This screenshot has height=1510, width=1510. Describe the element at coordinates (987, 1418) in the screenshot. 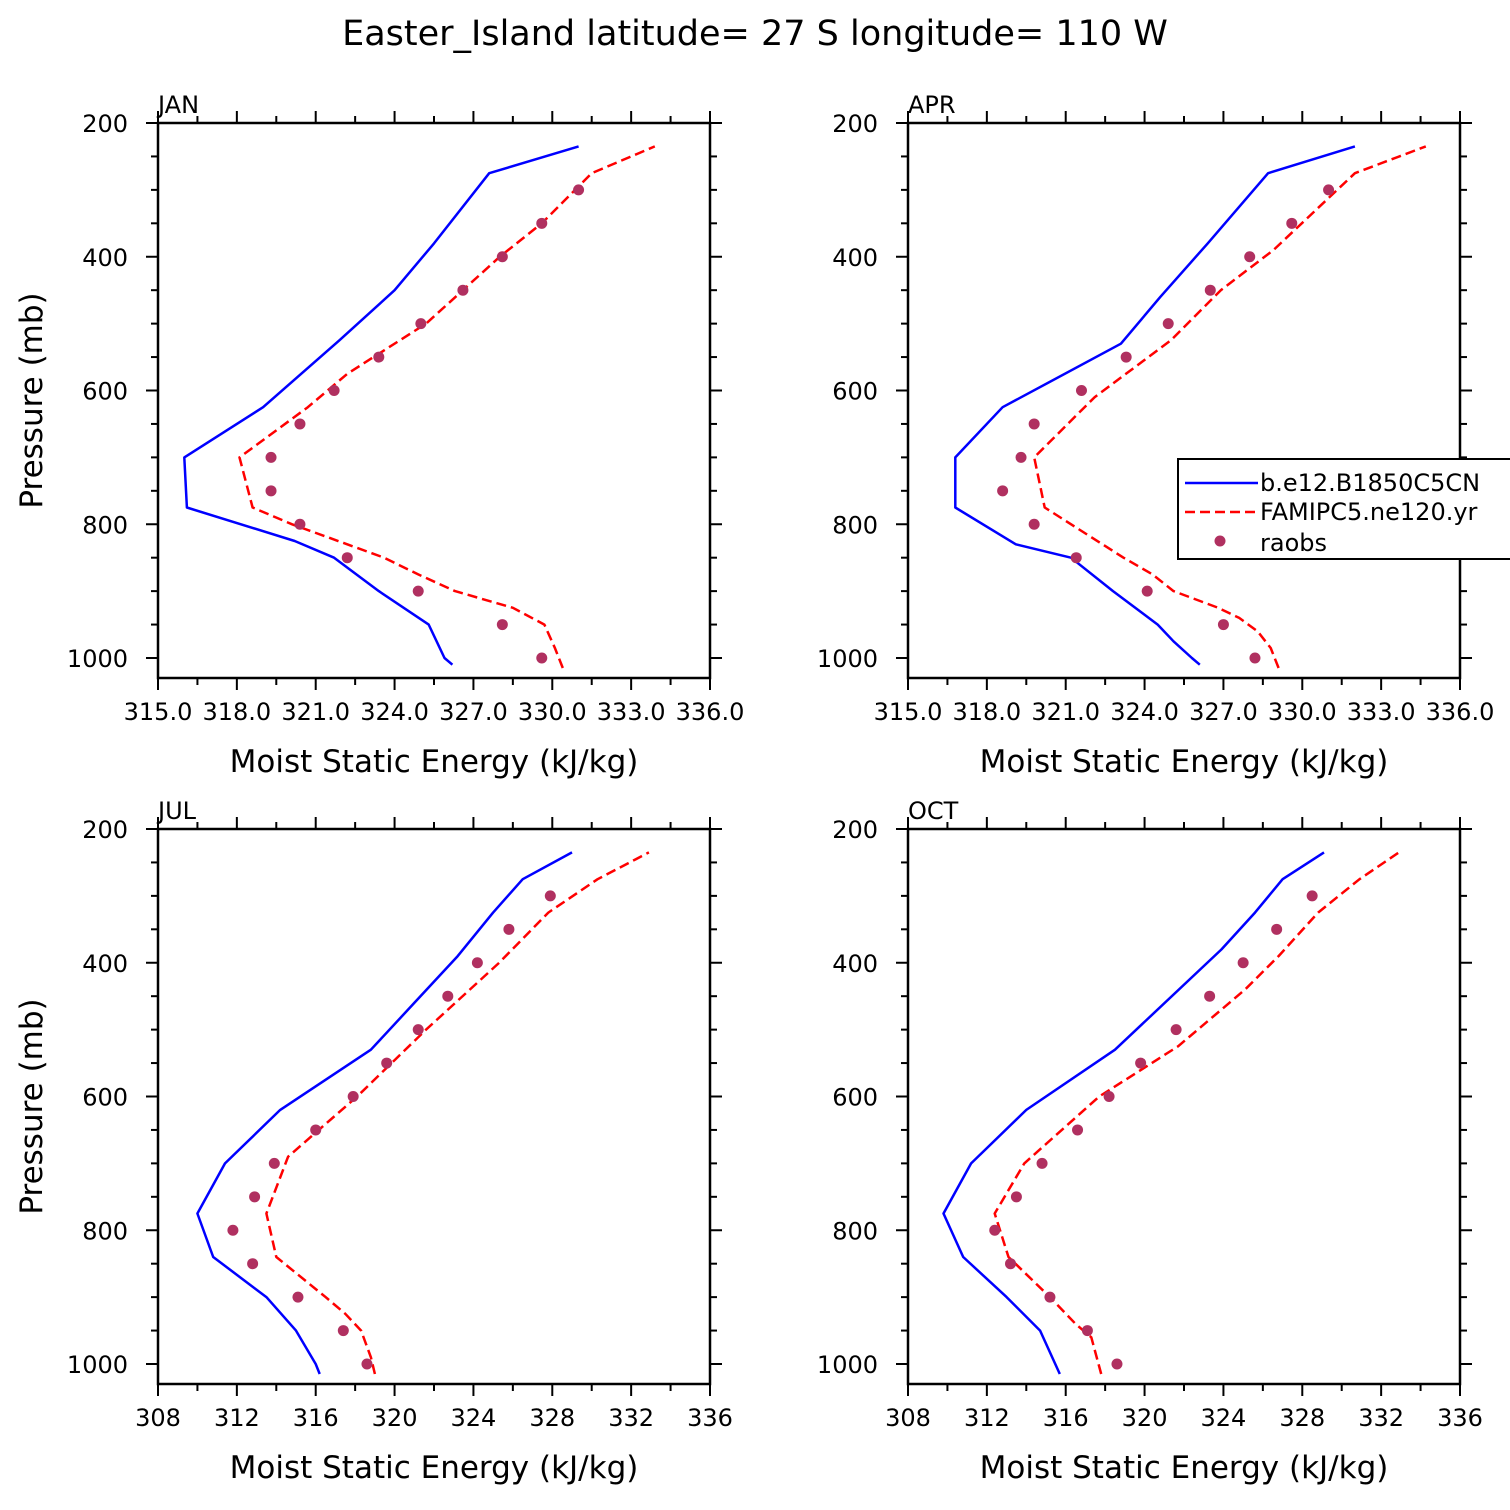

I see `x-tick-label: 312` at that location.